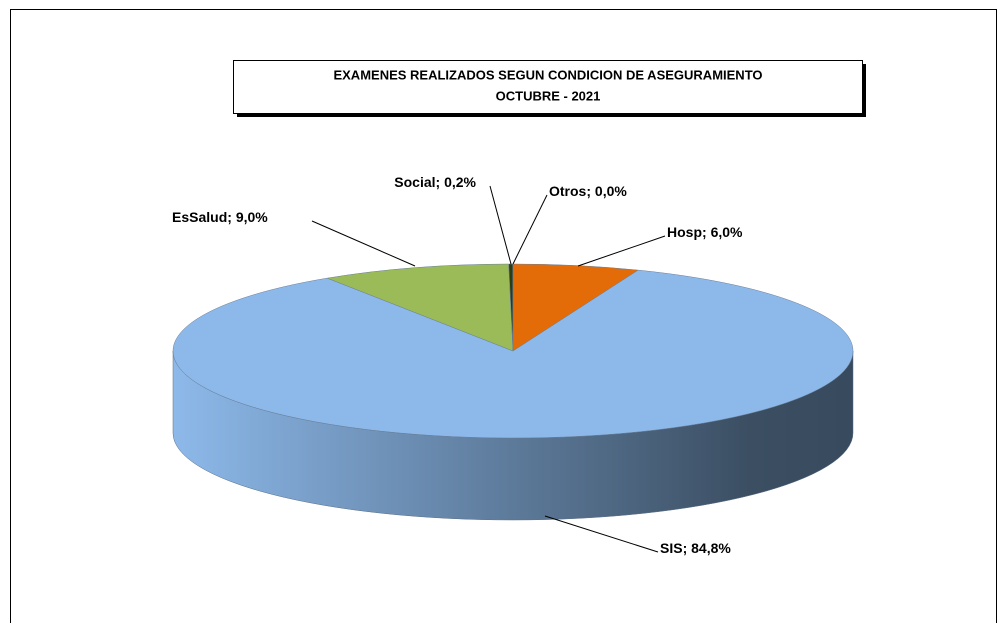 This screenshot has height=623, width=1008. What do you see at coordinates (611, 191) in the screenshot?
I see `label-value: 0,0%` at bounding box center [611, 191].